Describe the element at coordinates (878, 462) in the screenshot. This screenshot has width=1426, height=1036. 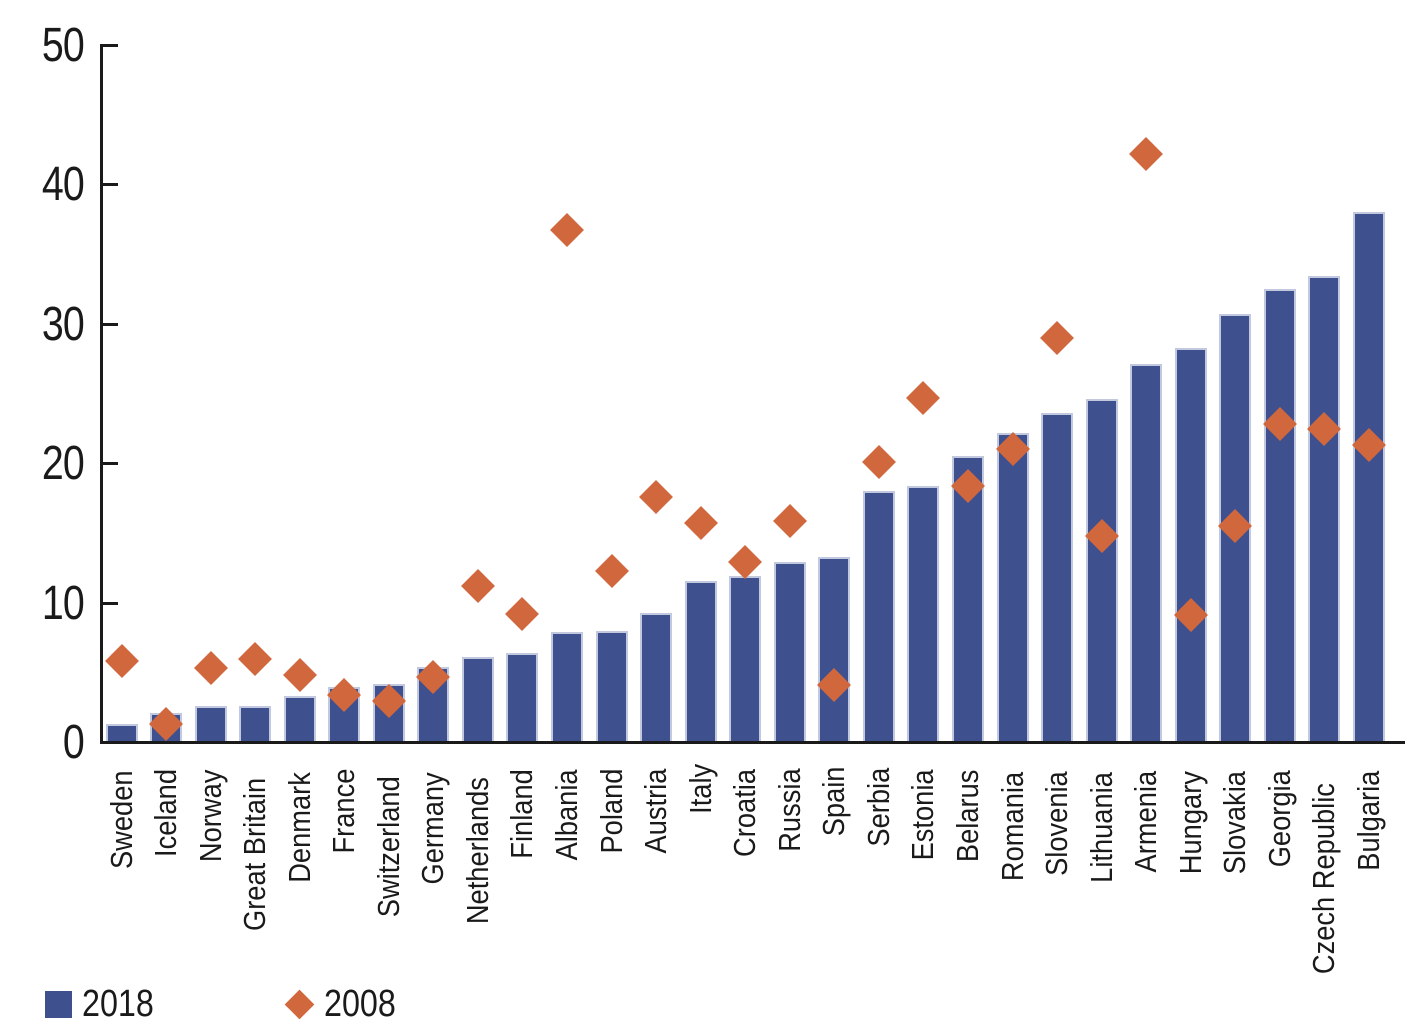
I see `diamond-serbia` at that location.